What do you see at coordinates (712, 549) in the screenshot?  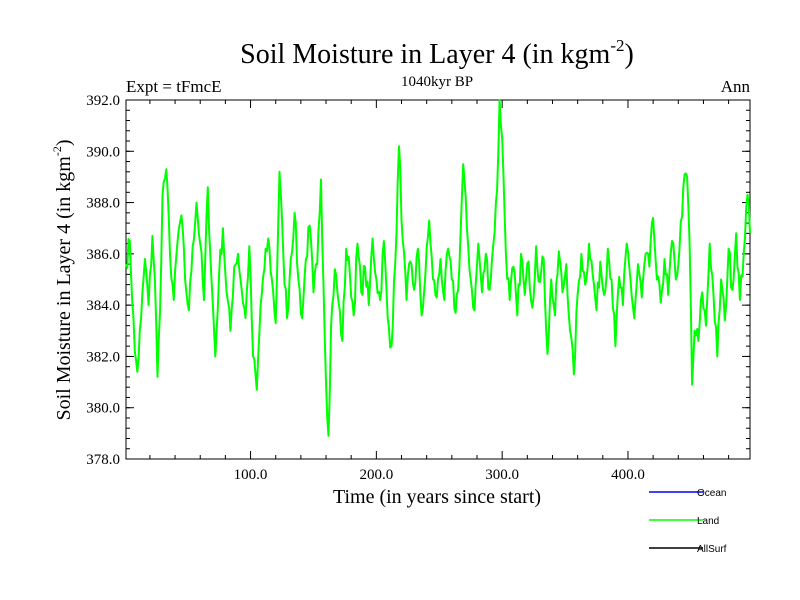 I see `legend-label-allsurf: AllSurf` at bounding box center [712, 549].